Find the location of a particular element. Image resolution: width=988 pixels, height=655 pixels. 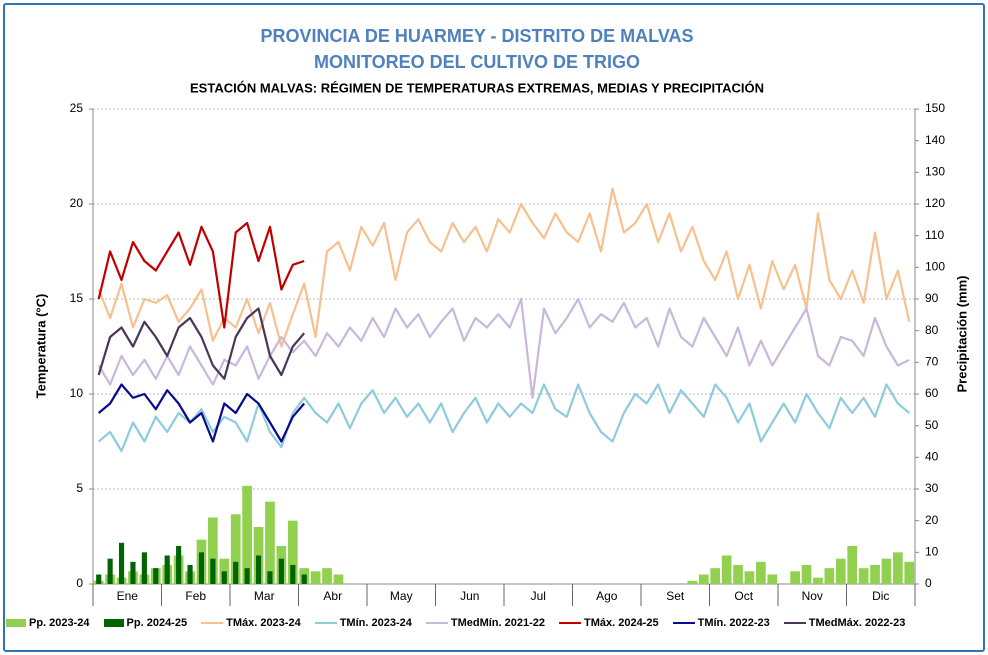

legend-item: TMín. 2022-23 is located at coordinates (721, 623).